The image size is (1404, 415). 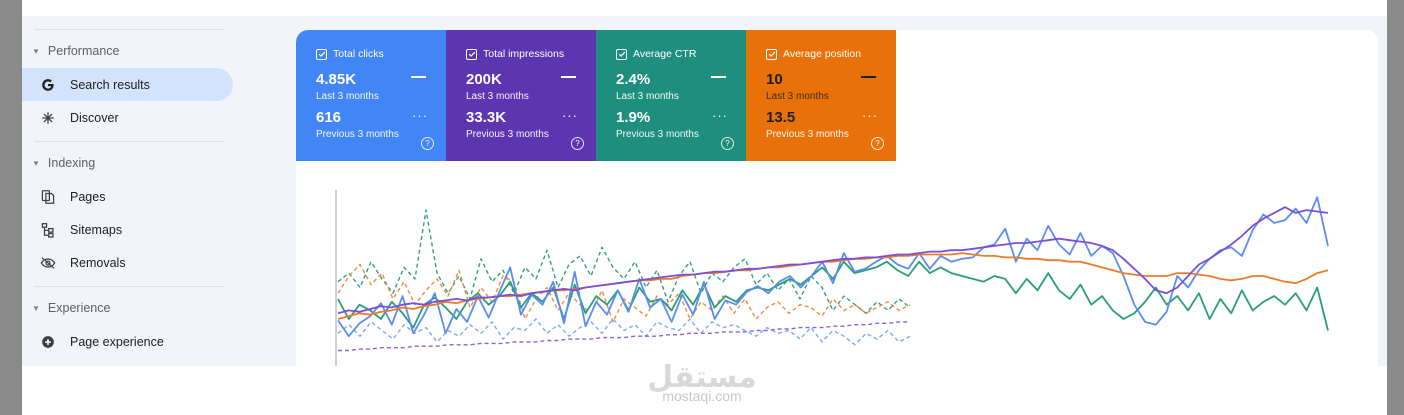 I want to click on series-line-ctr-current, so click(x=833, y=295).